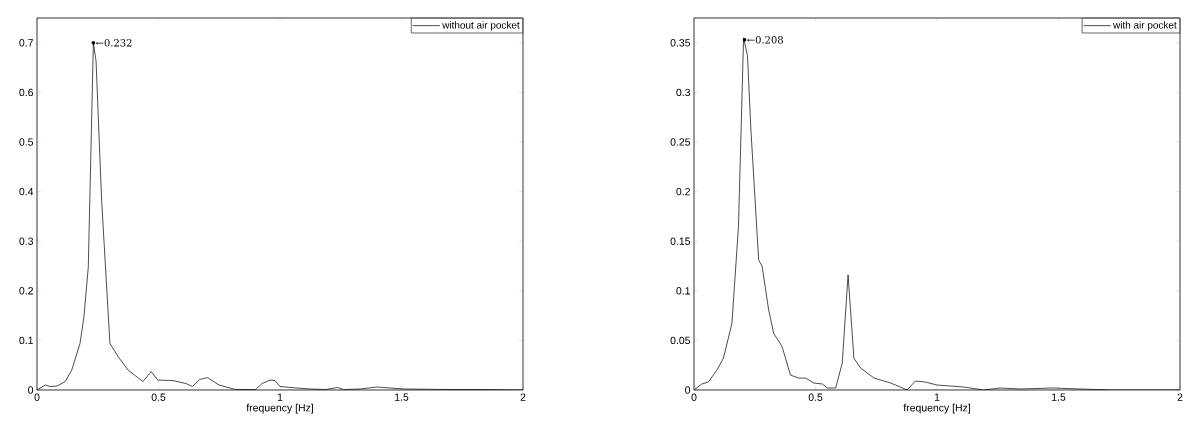 This screenshot has width=1192, height=434. Describe the element at coordinates (680, 241) in the screenshot. I see `y-tick-label: 0.15` at that location.